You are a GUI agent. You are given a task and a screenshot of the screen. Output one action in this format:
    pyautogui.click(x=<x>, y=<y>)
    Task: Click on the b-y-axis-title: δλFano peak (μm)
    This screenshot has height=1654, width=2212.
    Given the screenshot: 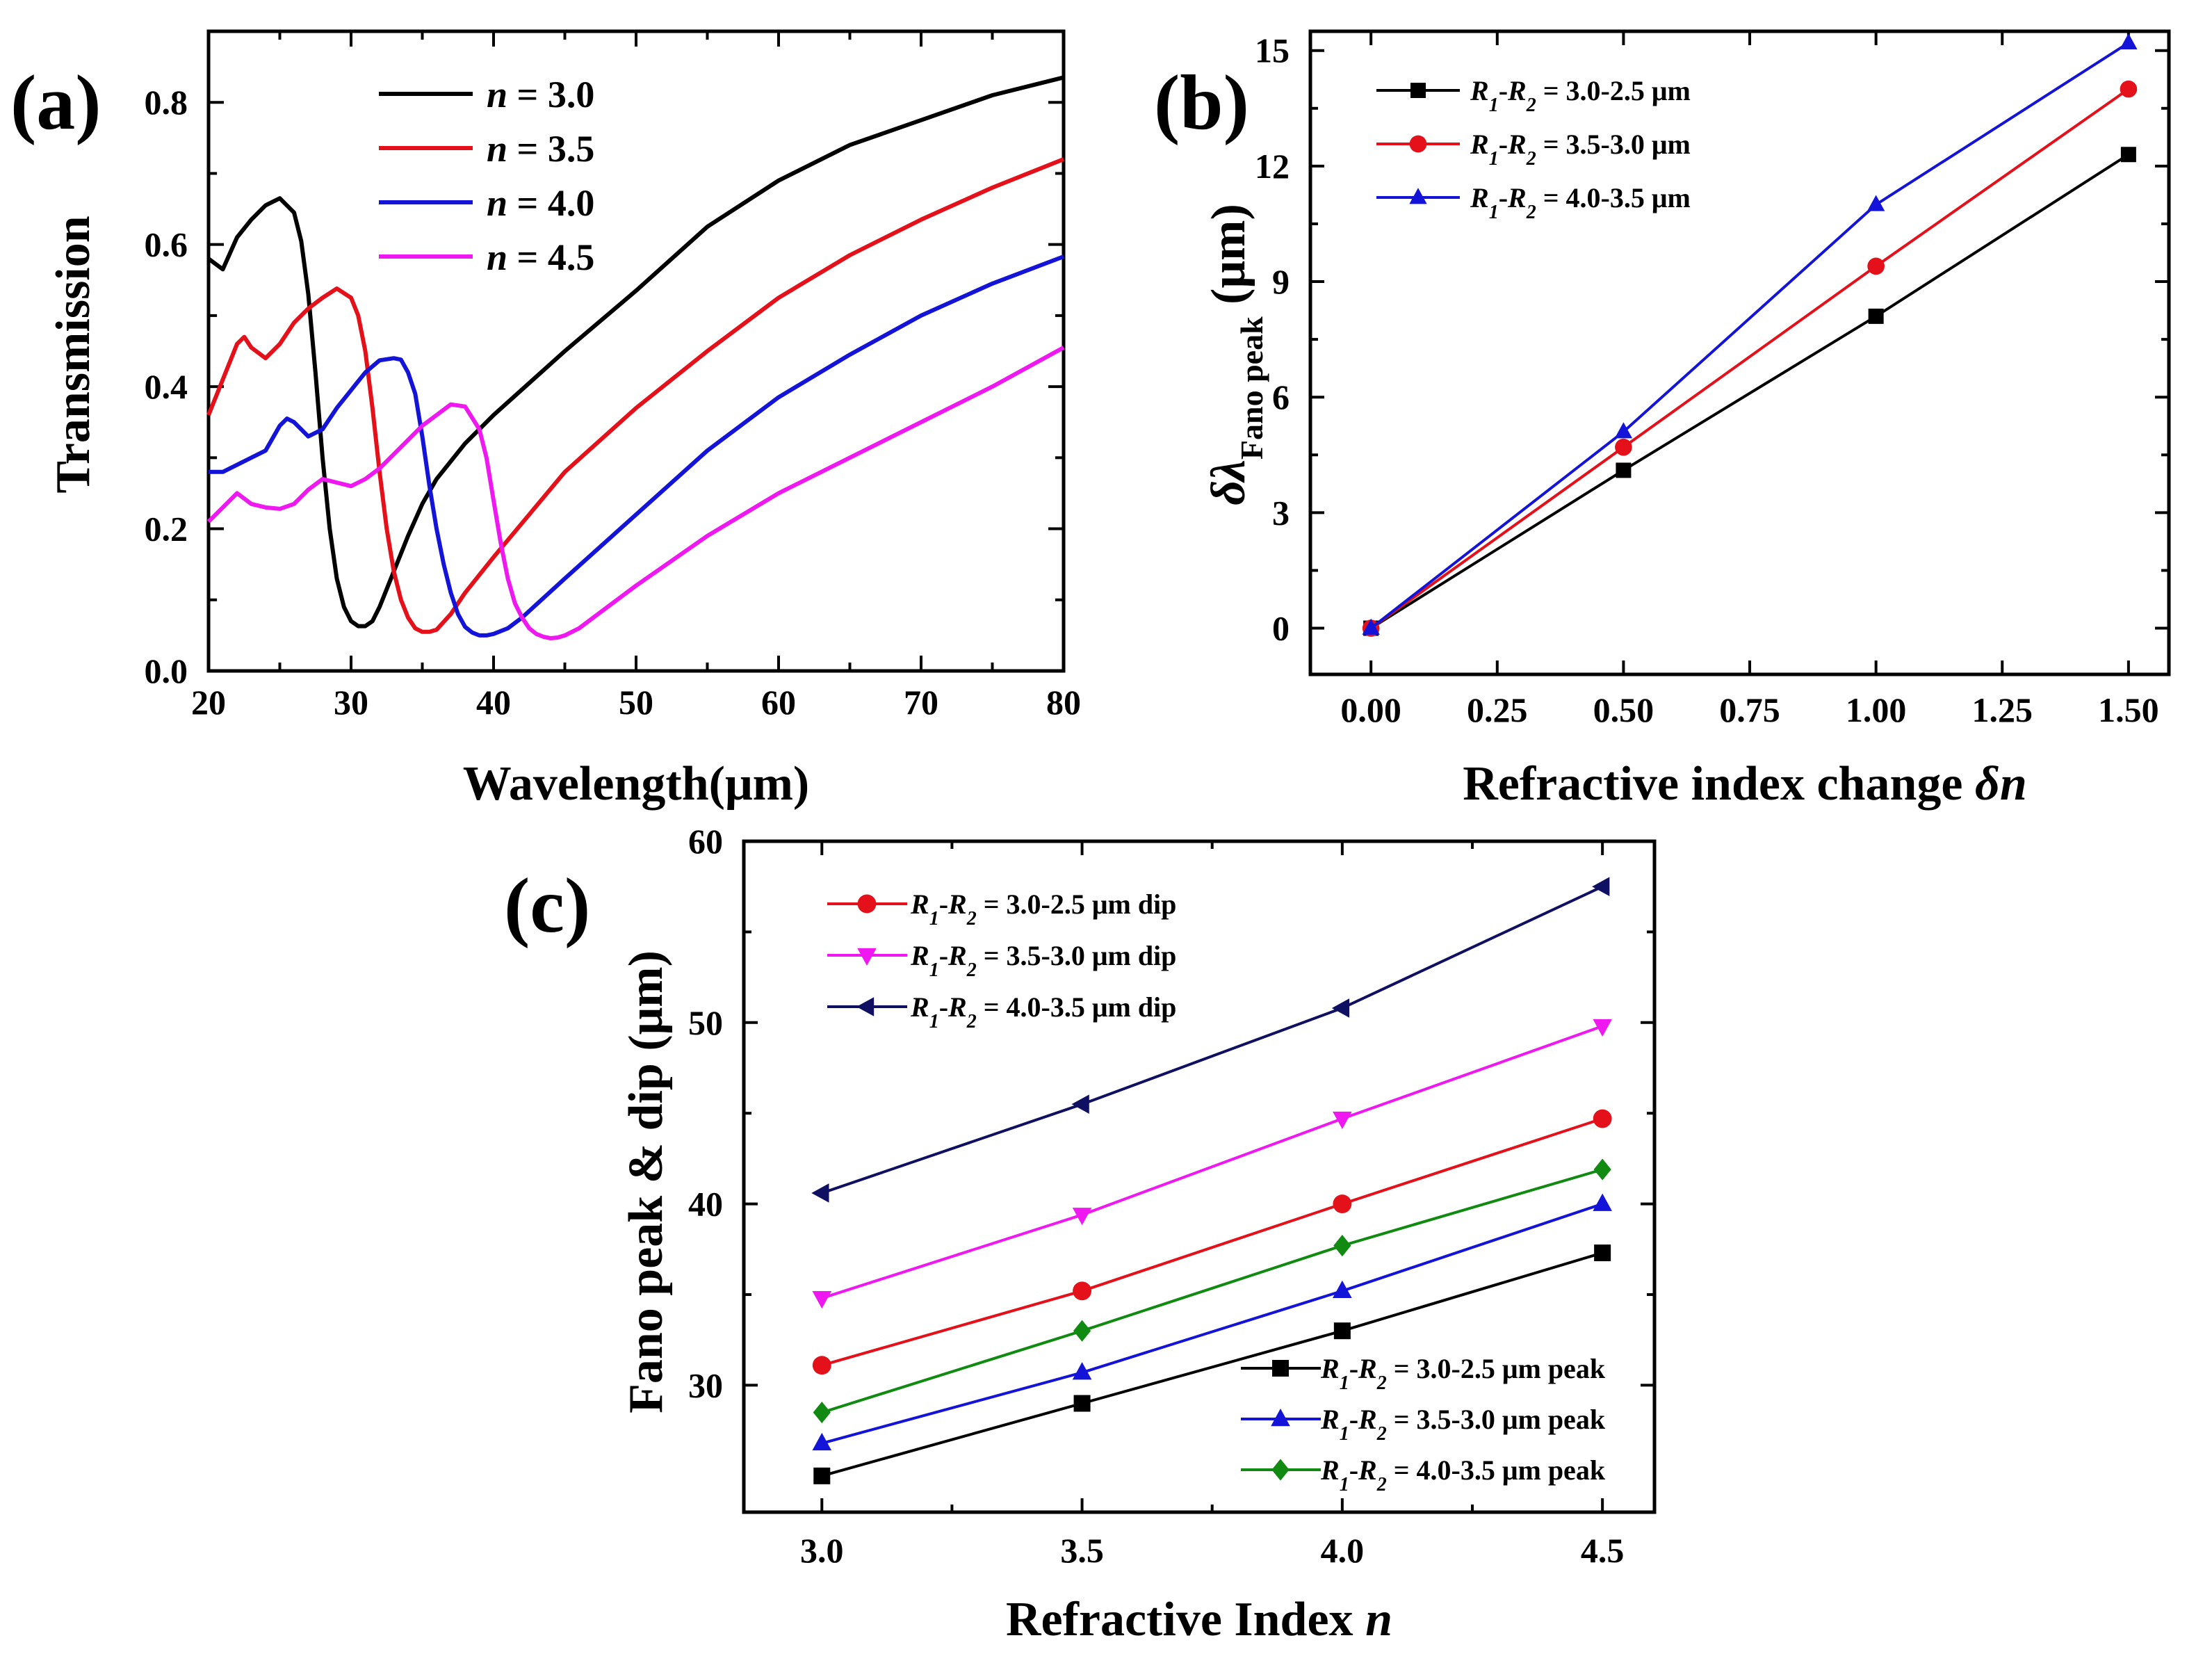 What is the action you would take?
    pyautogui.click(x=1235, y=354)
    